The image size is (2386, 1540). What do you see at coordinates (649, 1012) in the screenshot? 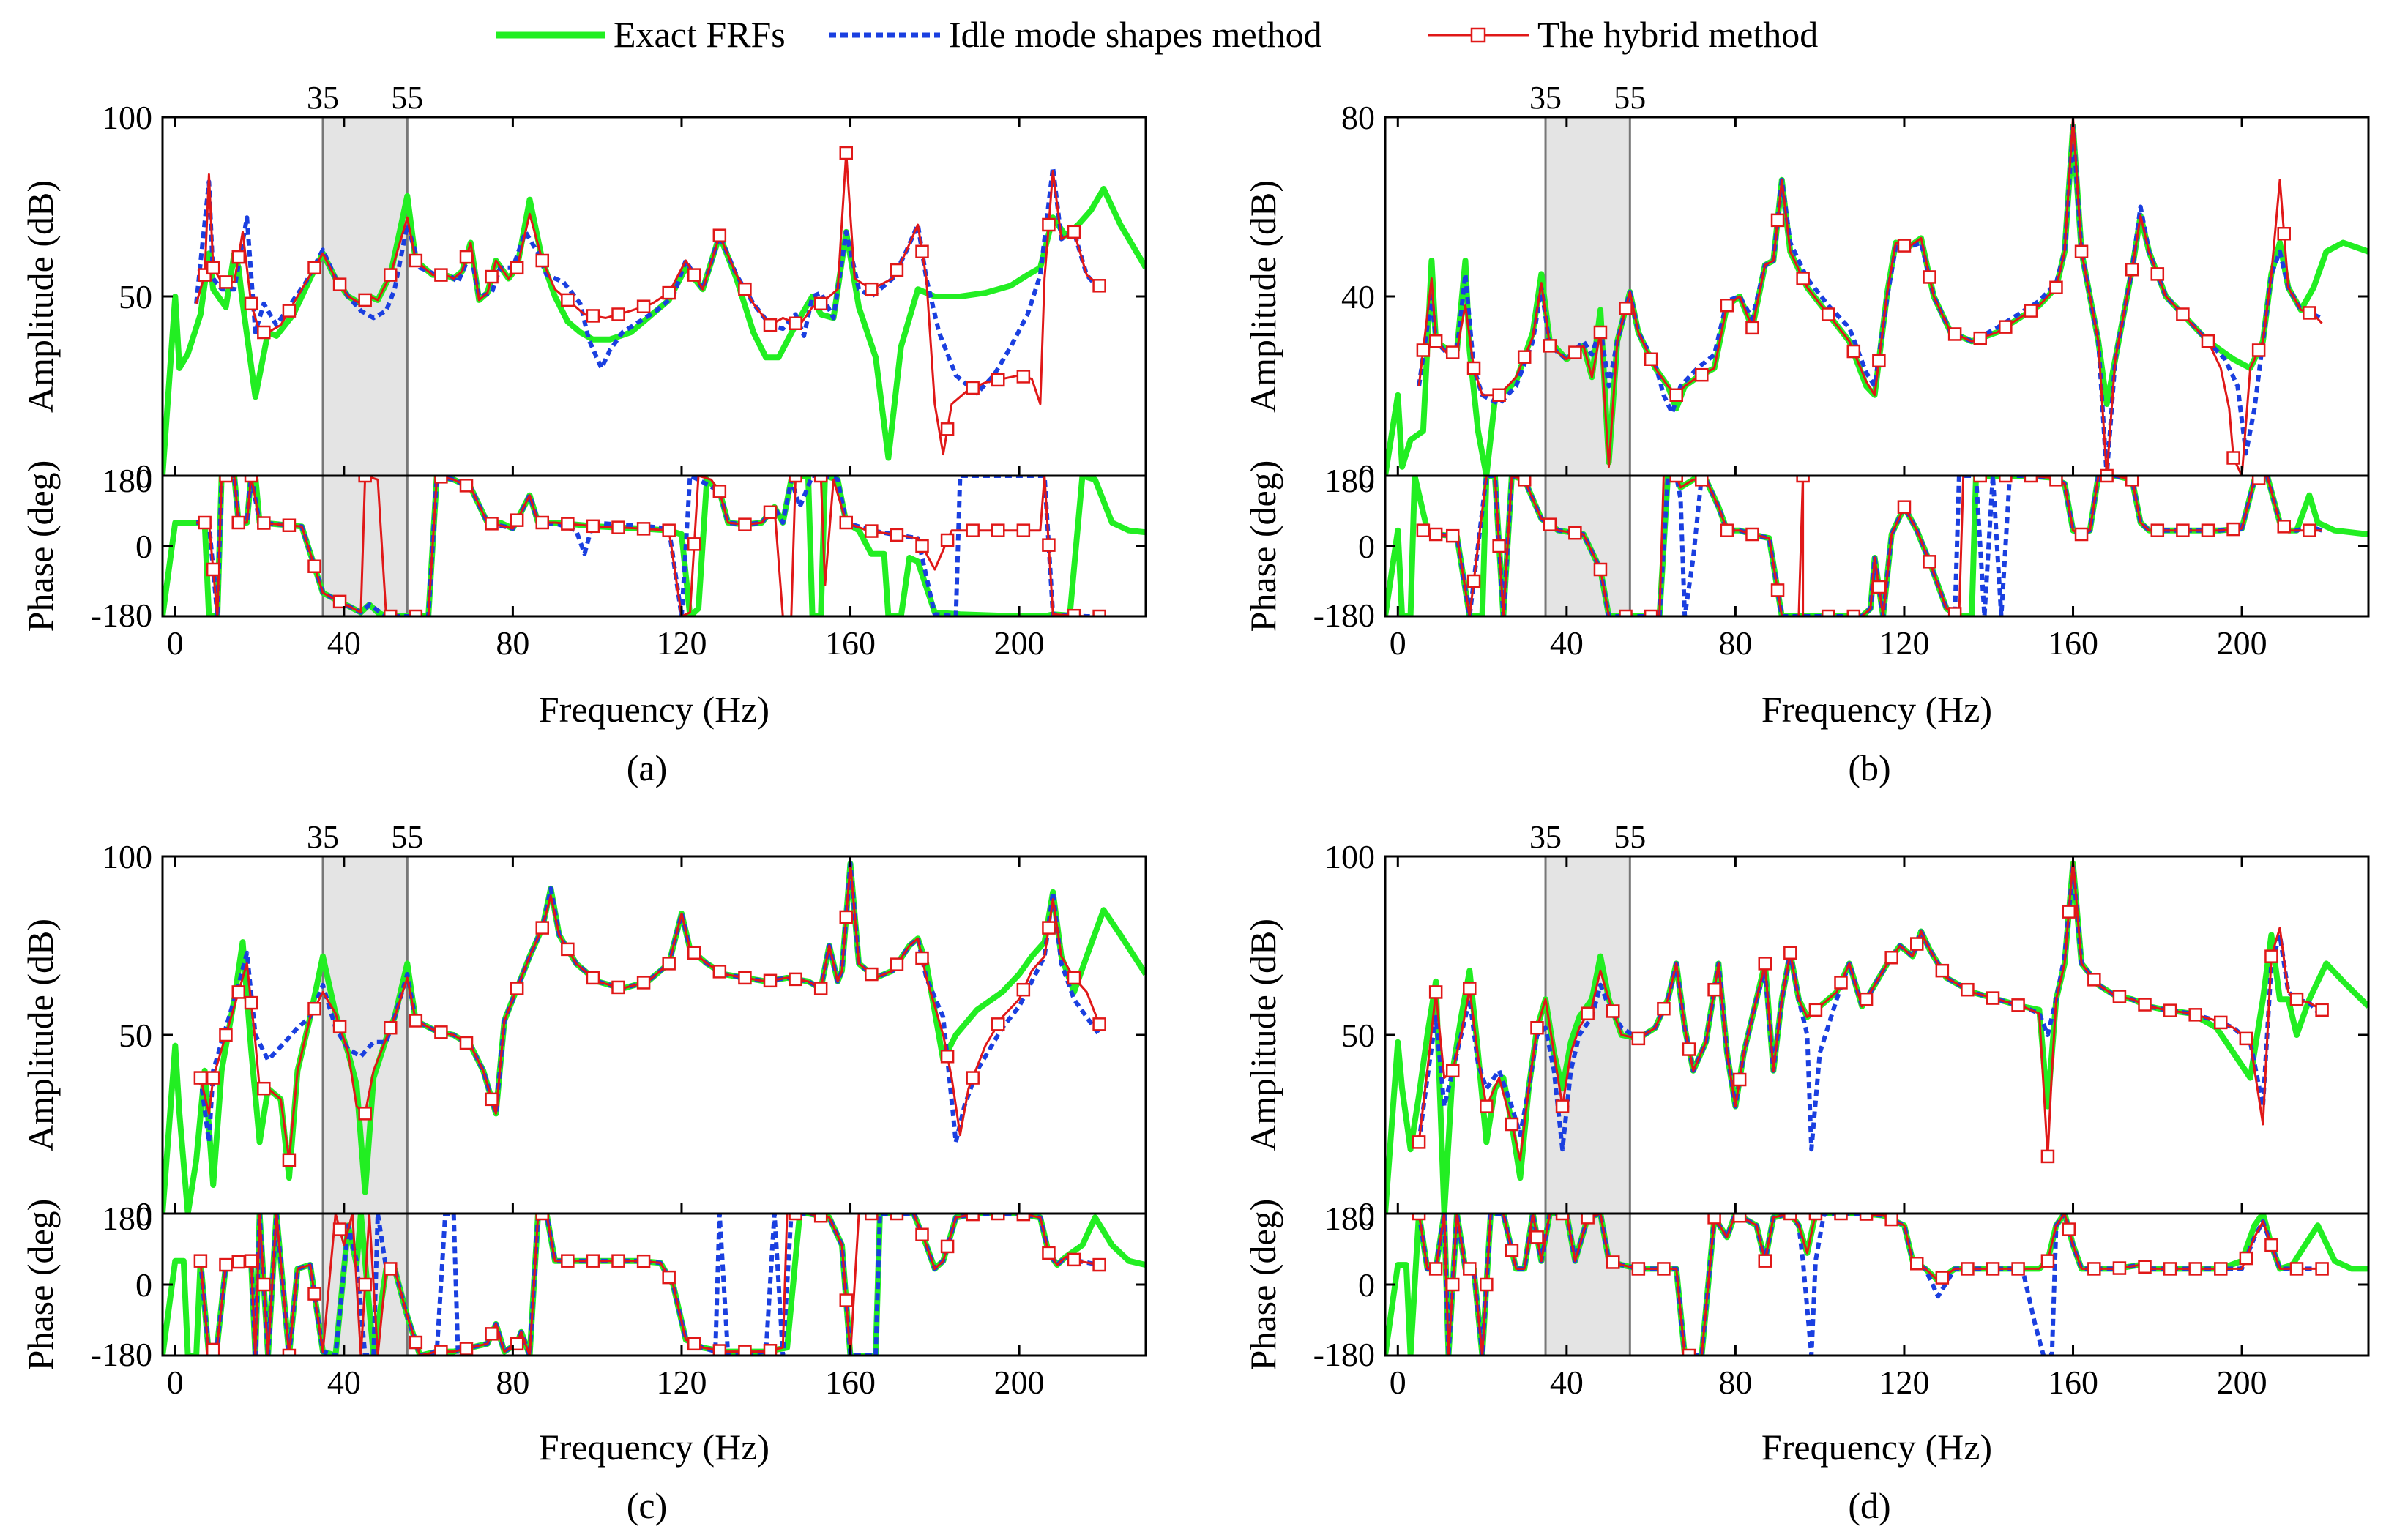
I see `series-line-hybrid` at bounding box center [649, 1012].